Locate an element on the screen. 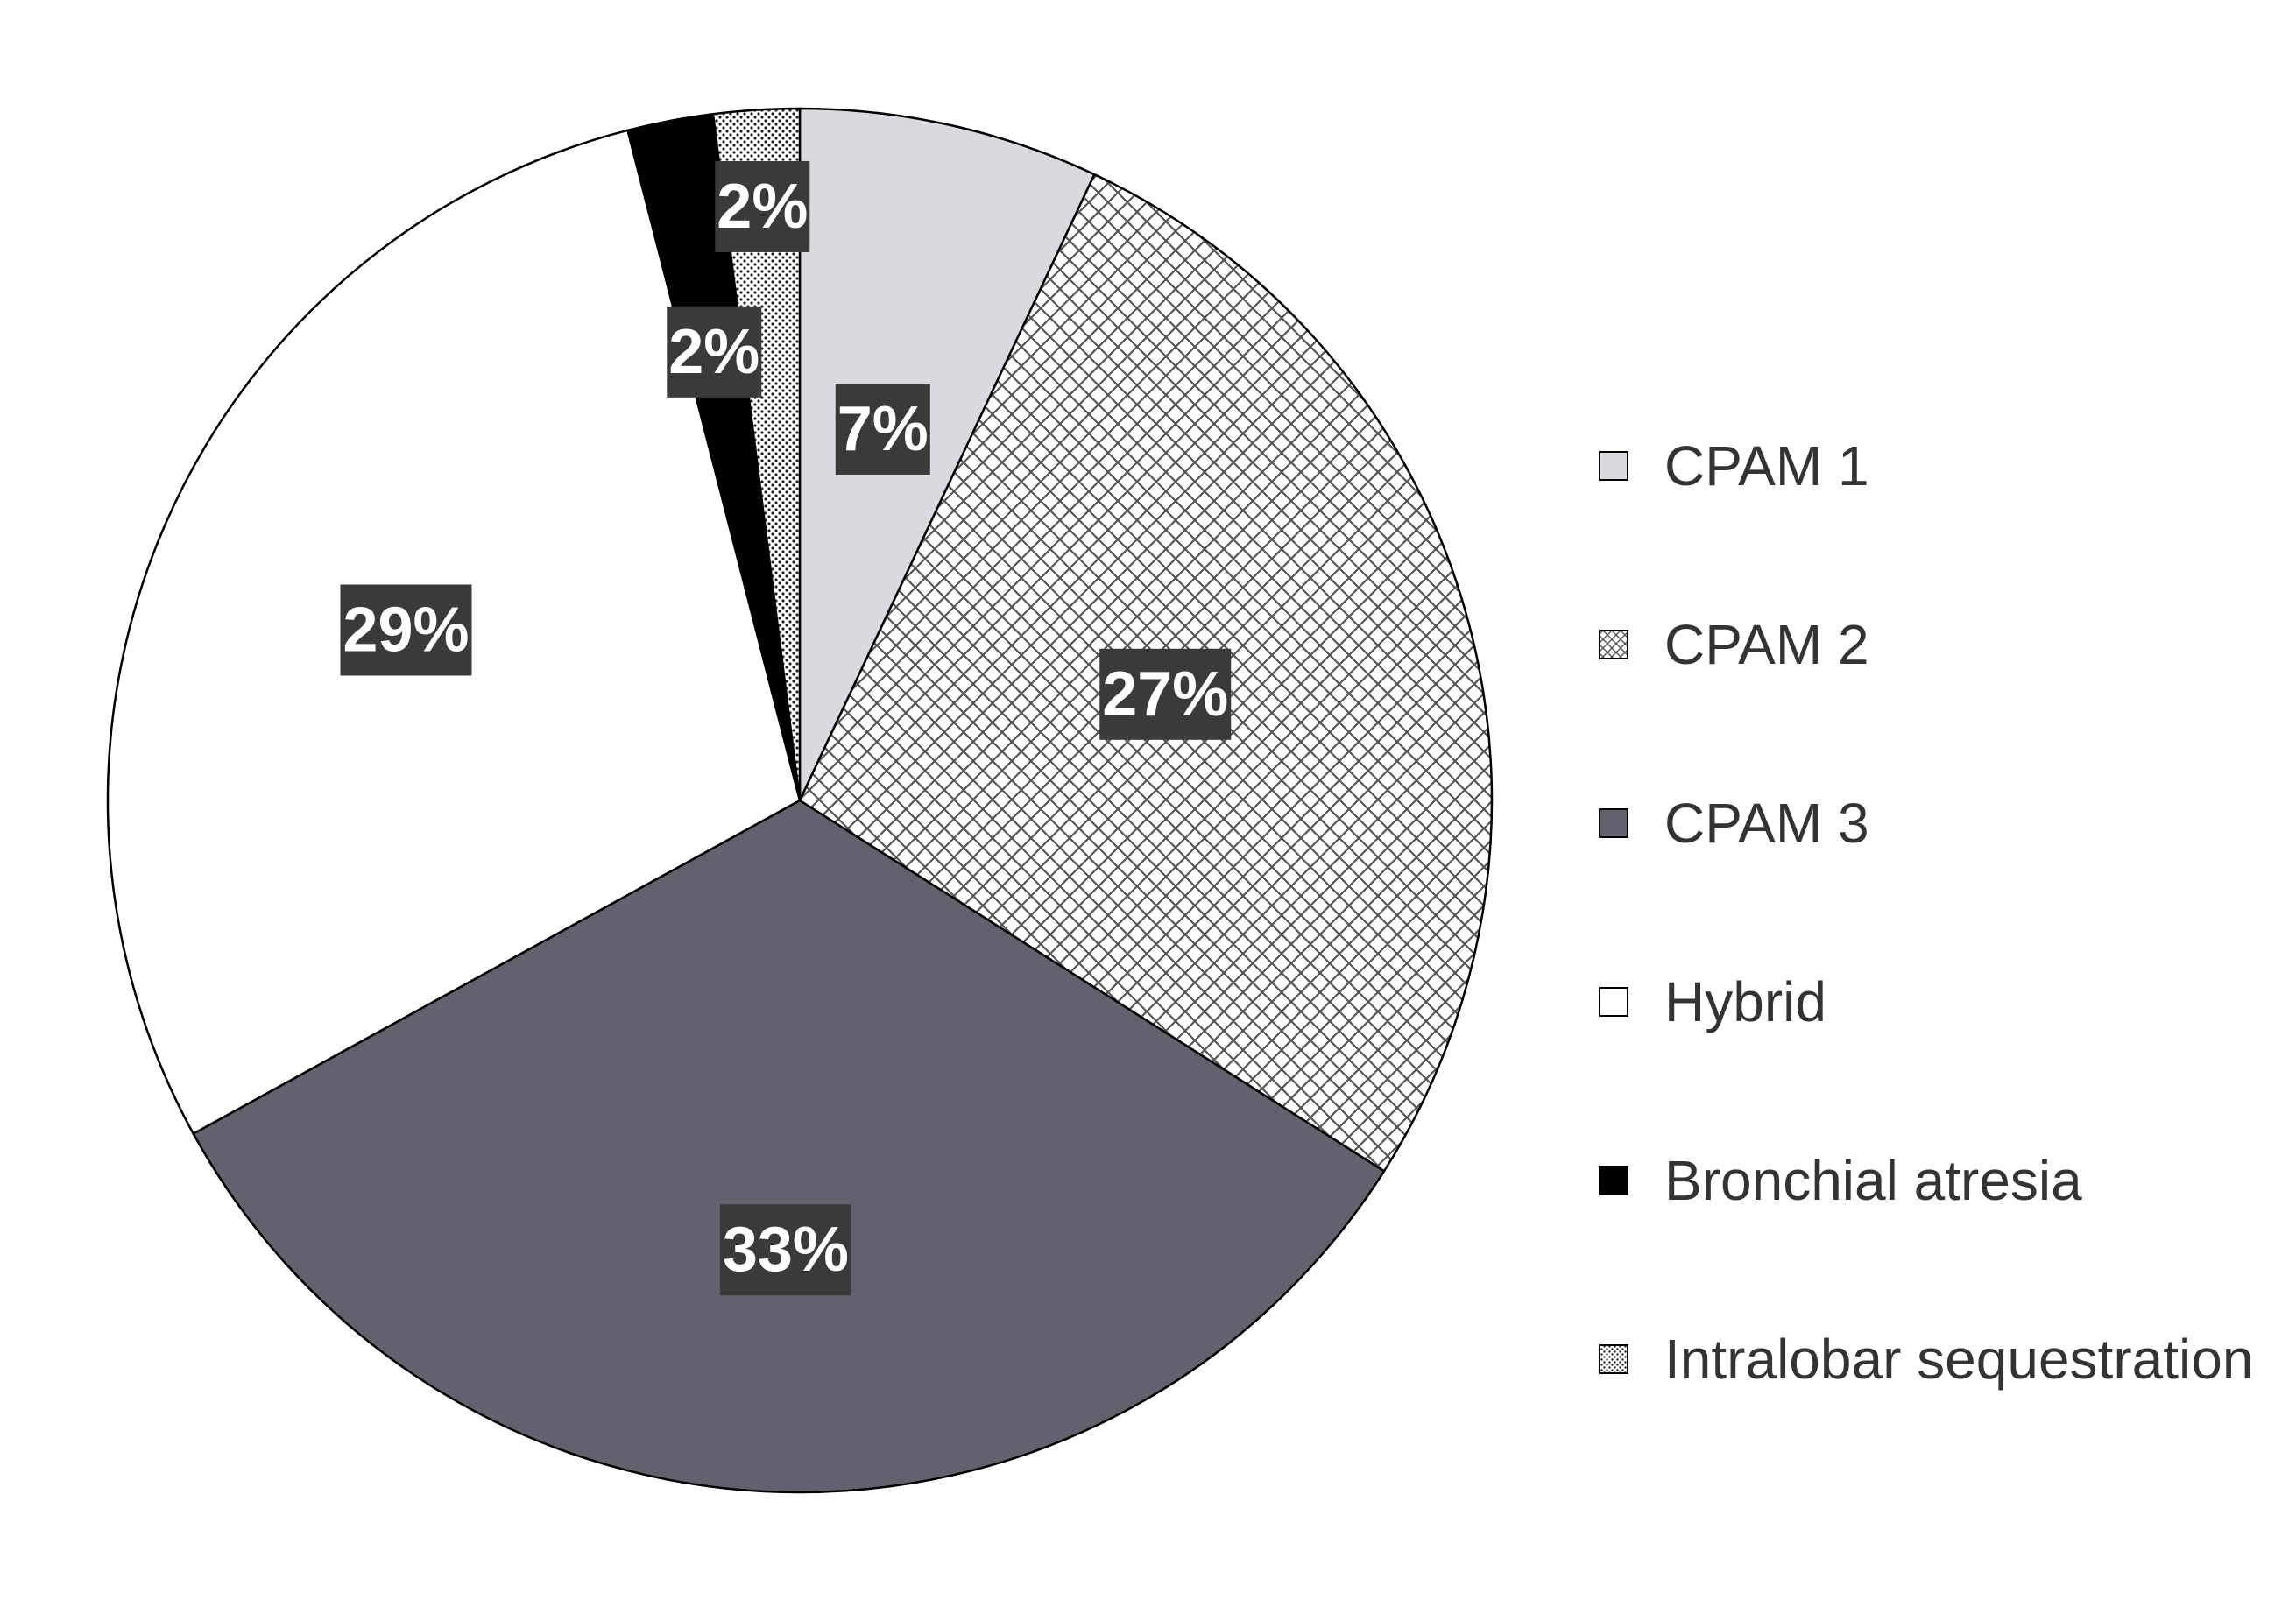 Image resolution: width=2296 pixels, height=1600 pixels. legend-item-cpam-1: CPAM 1 is located at coordinates (1734, 465).